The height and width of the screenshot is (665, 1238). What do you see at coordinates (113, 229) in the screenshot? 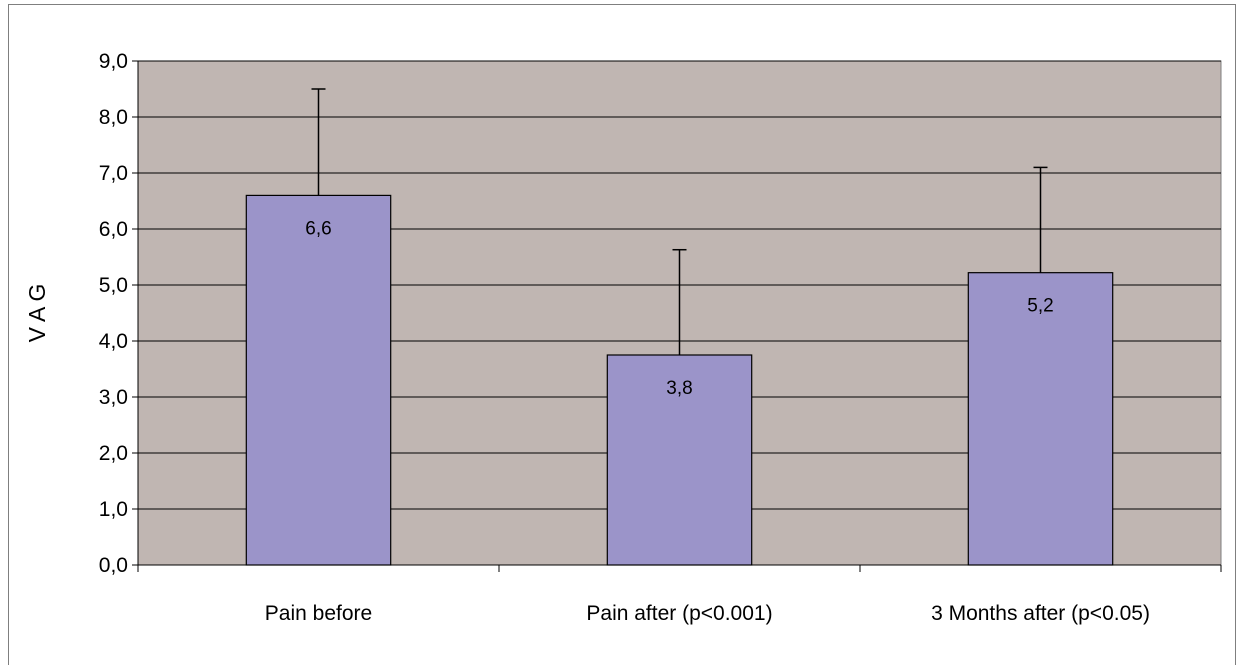
I see `y-tick-label: 6,0` at bounding box center [113, 229].